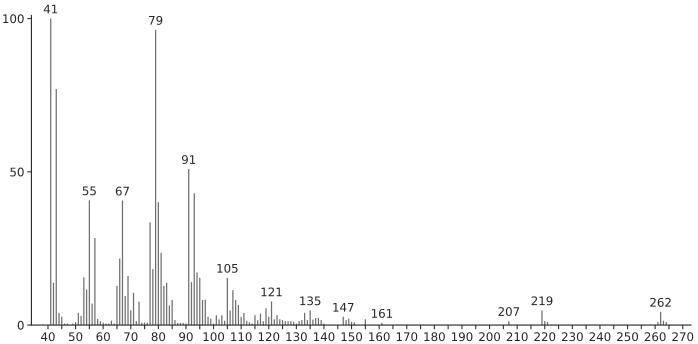  Describe the element at coordinates (75, 337) in the screenshot. I see `x-tick-label: 50` at that location.